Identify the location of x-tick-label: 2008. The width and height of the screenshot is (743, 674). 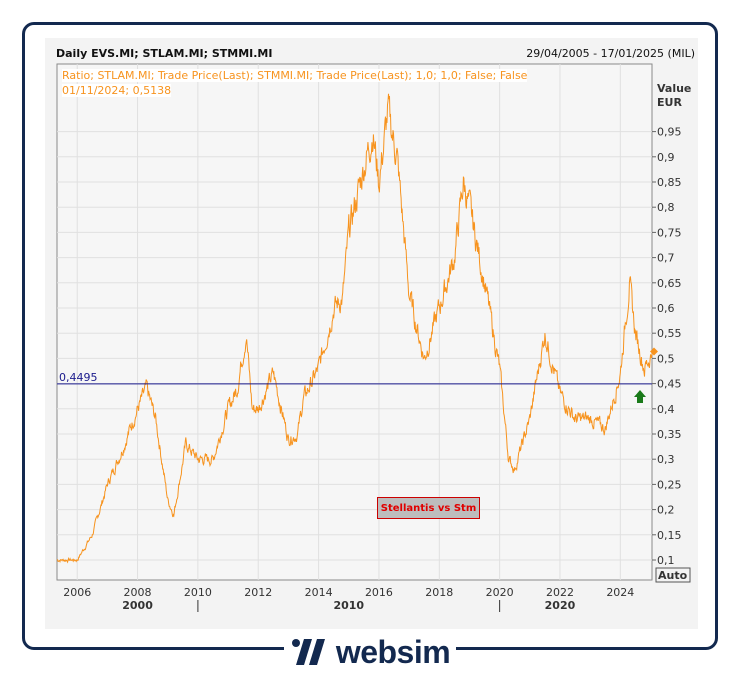
(138, 592).